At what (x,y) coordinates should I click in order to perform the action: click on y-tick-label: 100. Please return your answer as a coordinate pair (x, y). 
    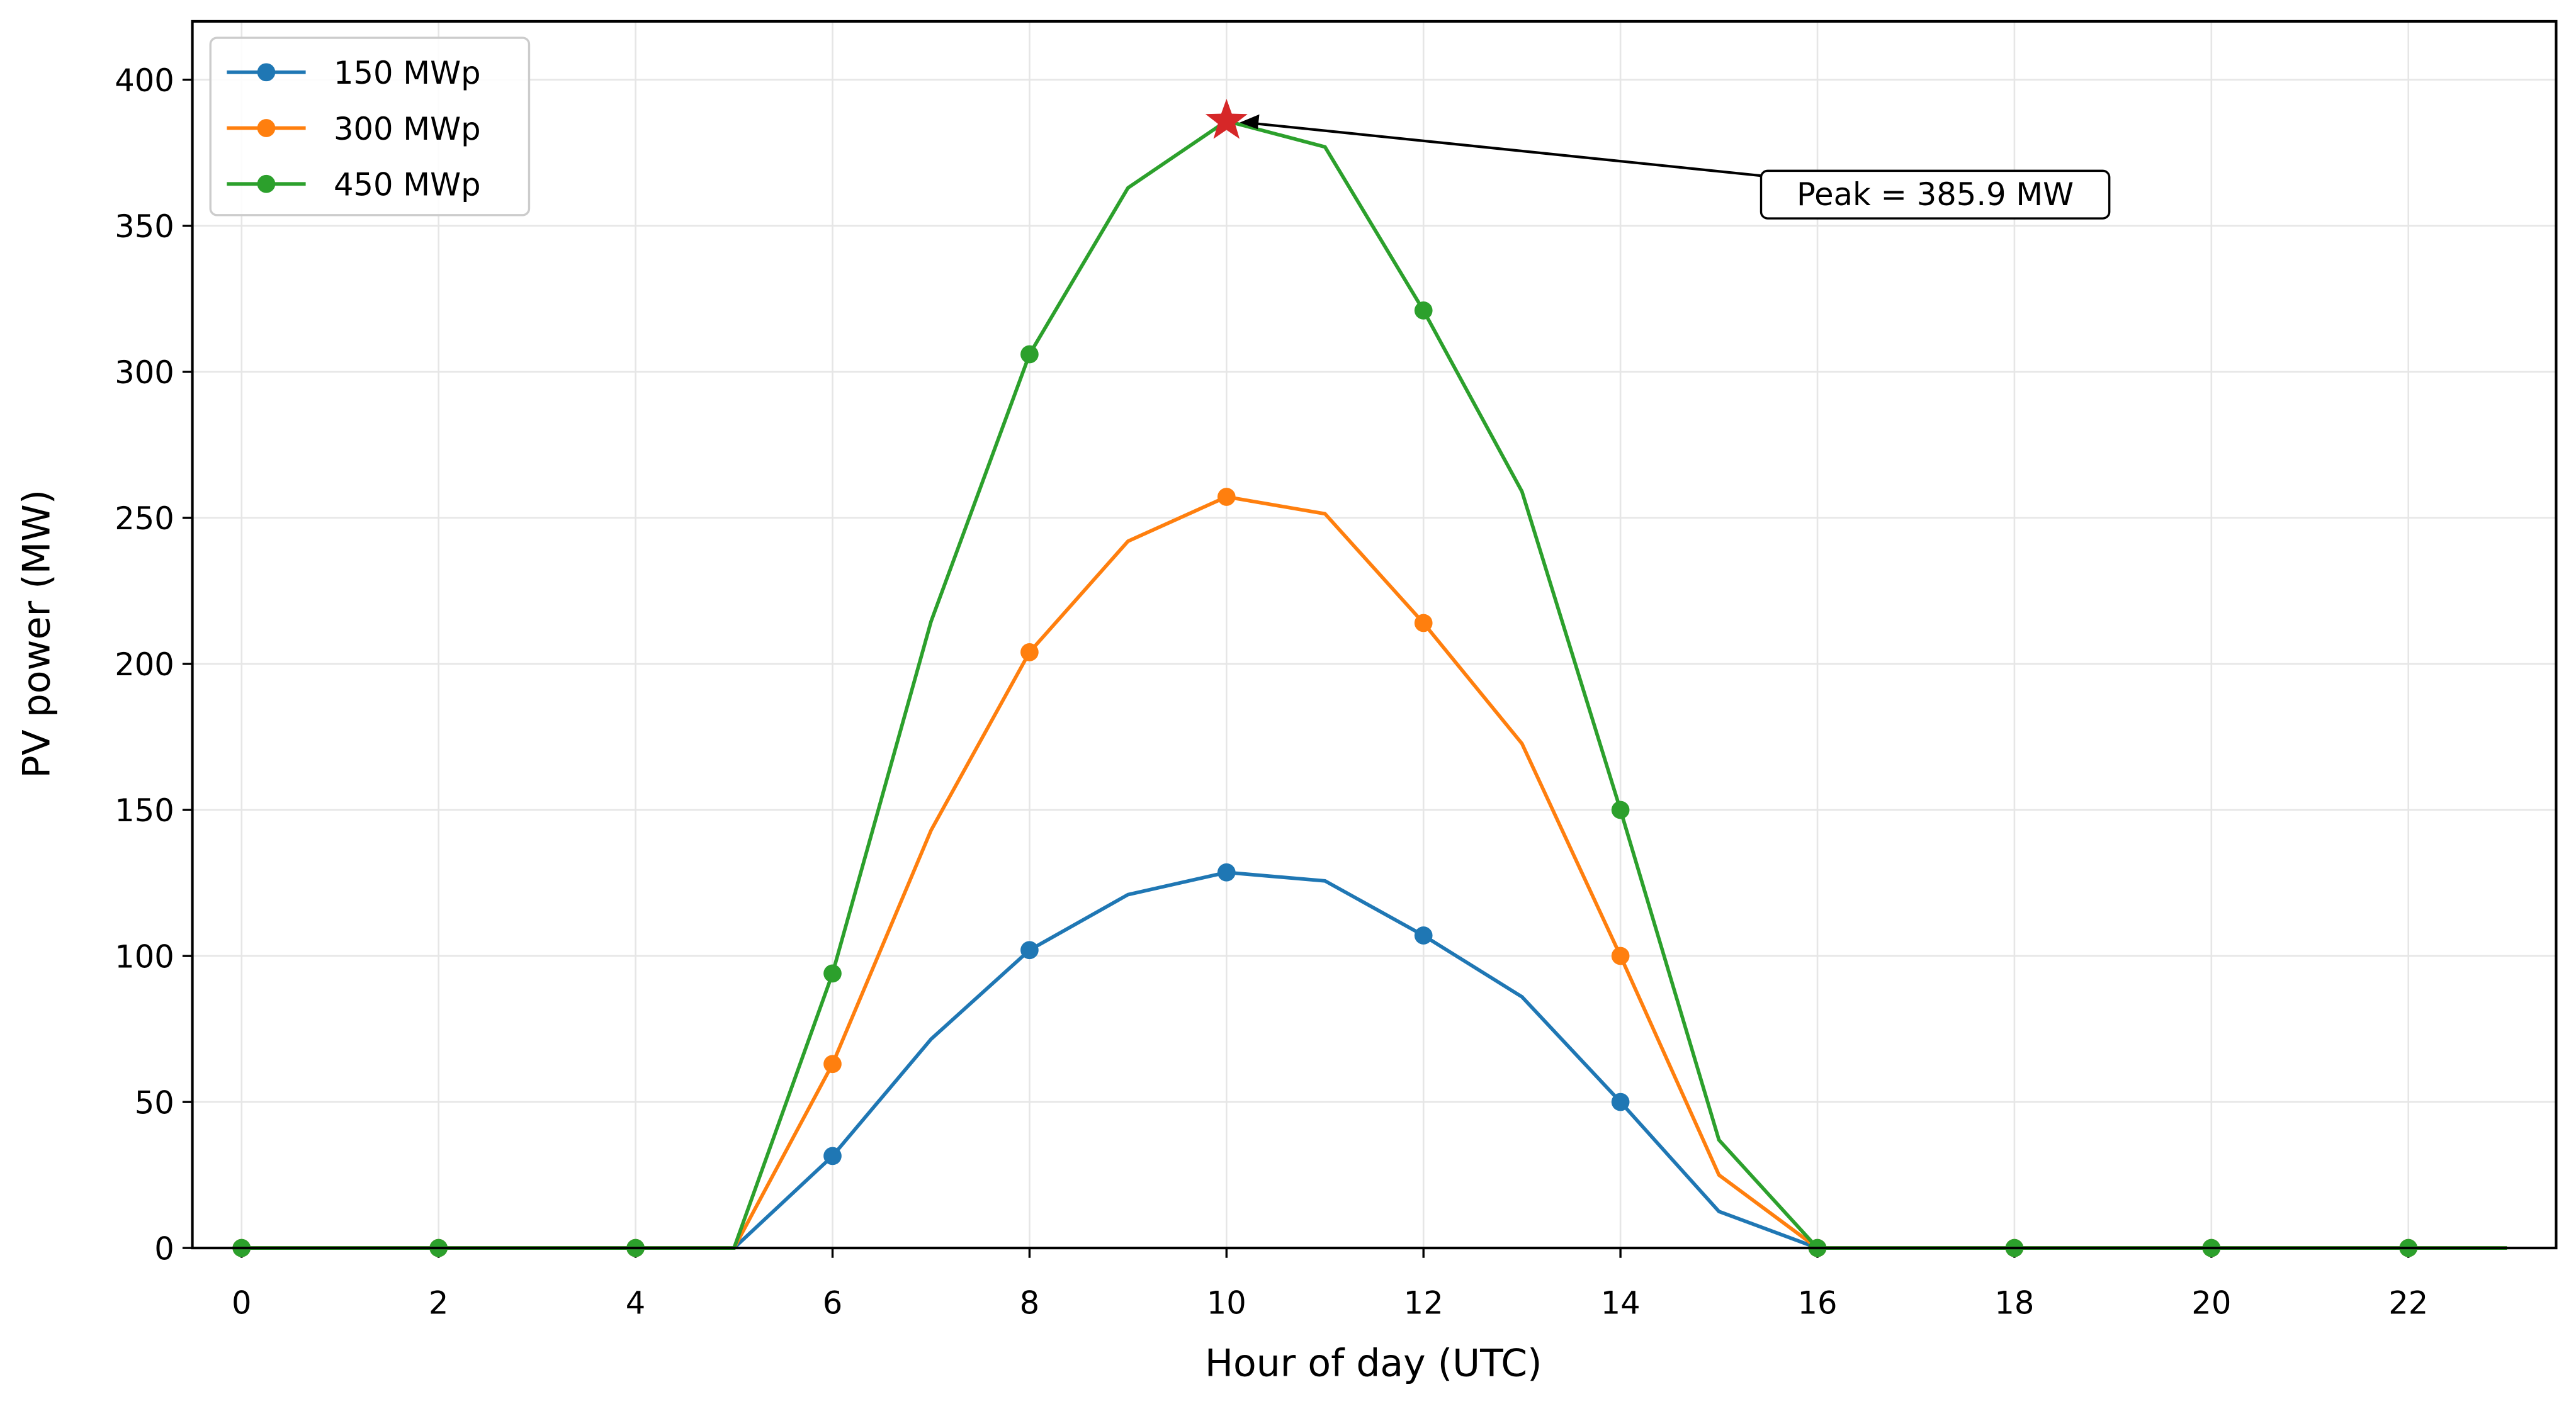
    Looking at the image, I should click on (144, 956).